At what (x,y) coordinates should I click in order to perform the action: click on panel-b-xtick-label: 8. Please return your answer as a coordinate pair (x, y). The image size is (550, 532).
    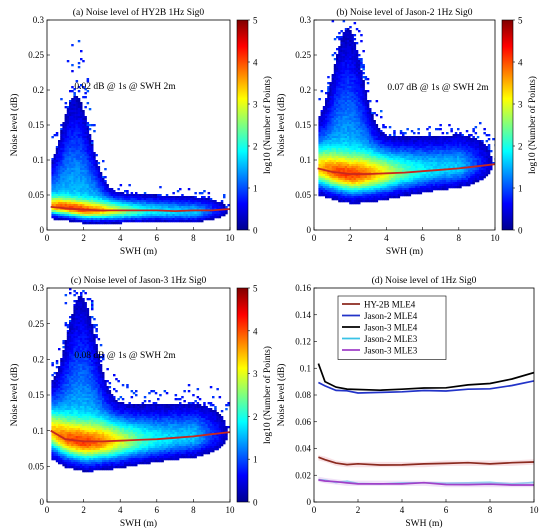
    Looking at the image, I should click on (459, 238).